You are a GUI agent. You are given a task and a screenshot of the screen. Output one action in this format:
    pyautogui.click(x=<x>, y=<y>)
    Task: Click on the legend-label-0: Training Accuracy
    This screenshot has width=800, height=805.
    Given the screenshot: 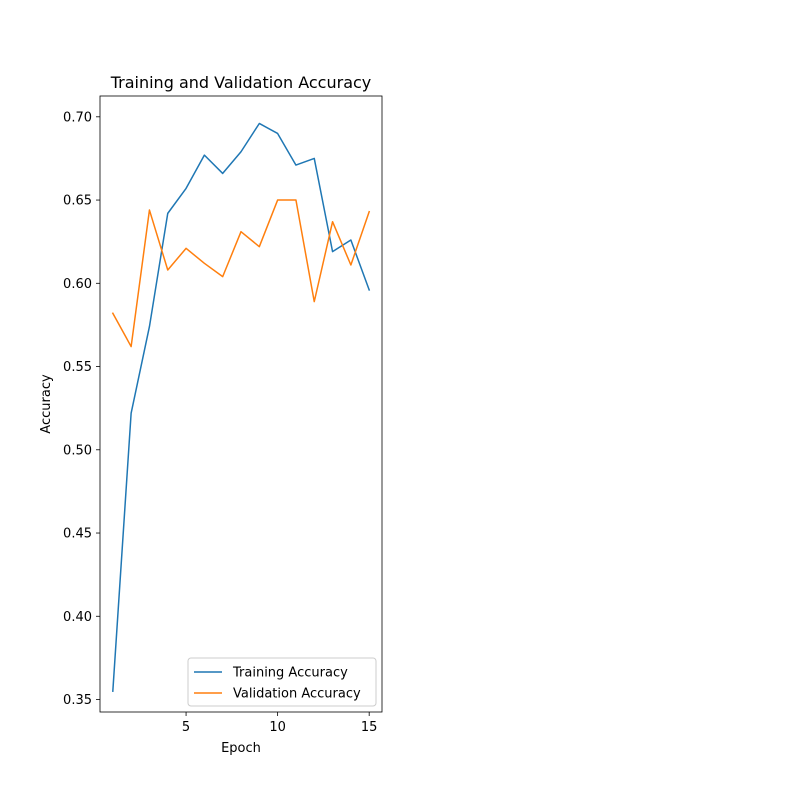 What is the action you would take?
    pyautogui.click(x=290, y=673)
    